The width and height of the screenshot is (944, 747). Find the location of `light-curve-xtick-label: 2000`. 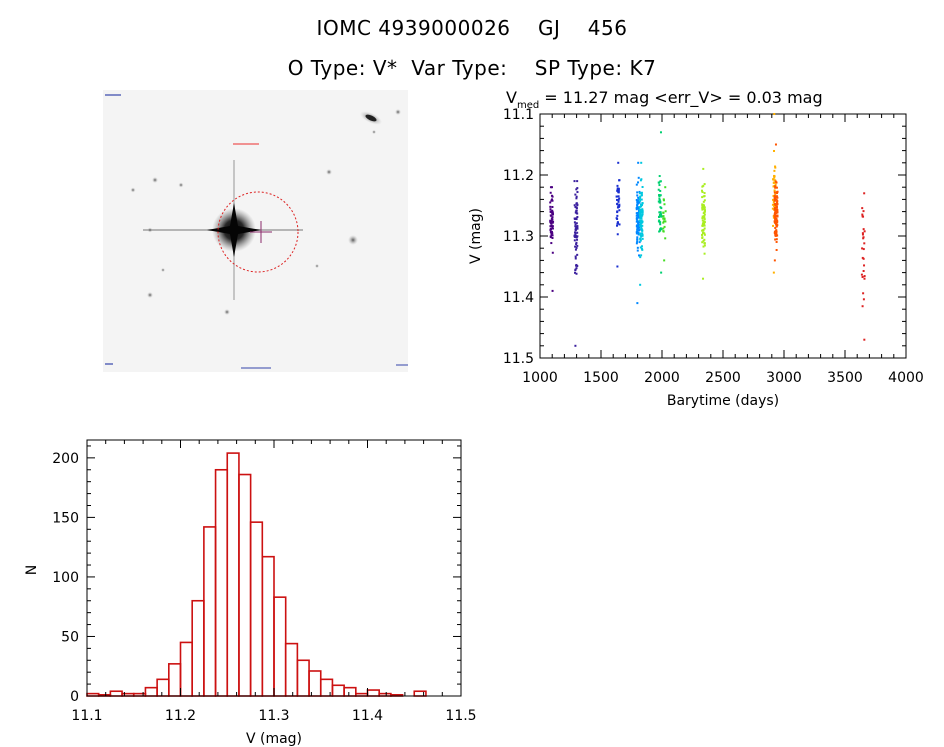

light-curve-xtick-label: 2000 is located at coordinates (662, 378).